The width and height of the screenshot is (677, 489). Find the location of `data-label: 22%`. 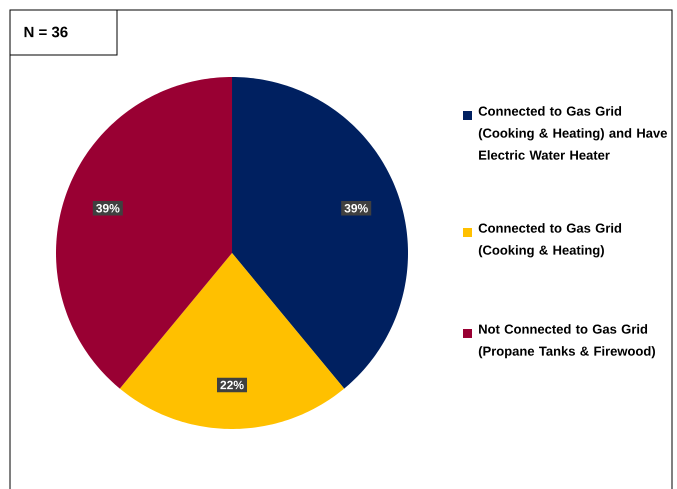

data-label: 22% is located at coordinates (232, 385).